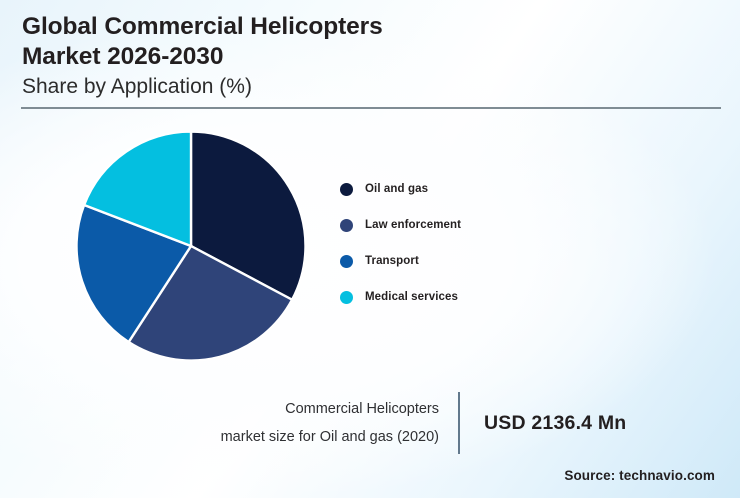 This screenshot has height=498, width=740. What do you see at coordinates (555, 422) in the screenshot?
I see `callout-value: USD 2136.4 Mn` at bounding box center [555, 422].